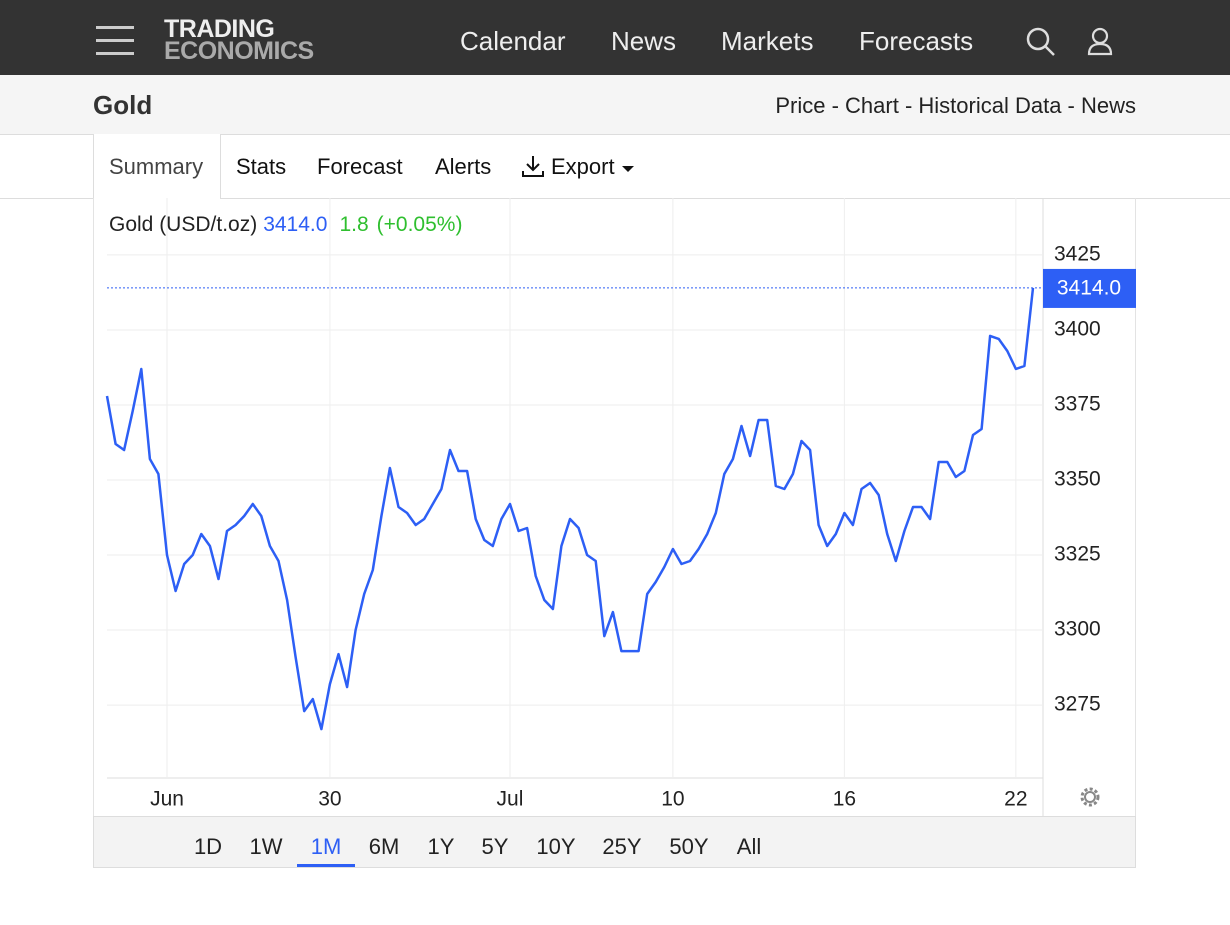  I want to click on range-underline, so click(326, 865).